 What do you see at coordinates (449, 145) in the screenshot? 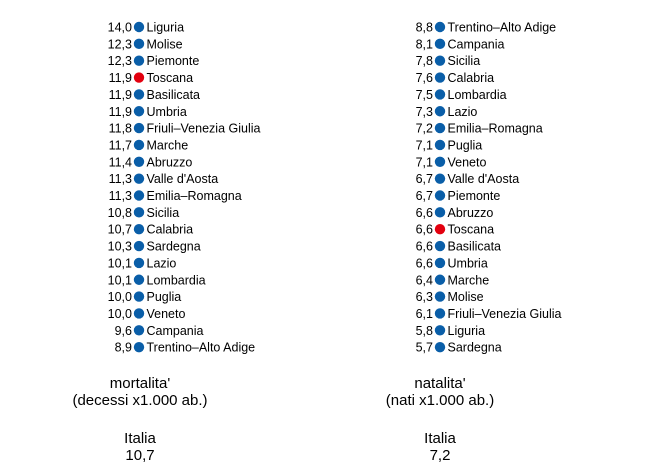
I see `natality-row: 7,1 Puglia` at bounding box center [449, 145].